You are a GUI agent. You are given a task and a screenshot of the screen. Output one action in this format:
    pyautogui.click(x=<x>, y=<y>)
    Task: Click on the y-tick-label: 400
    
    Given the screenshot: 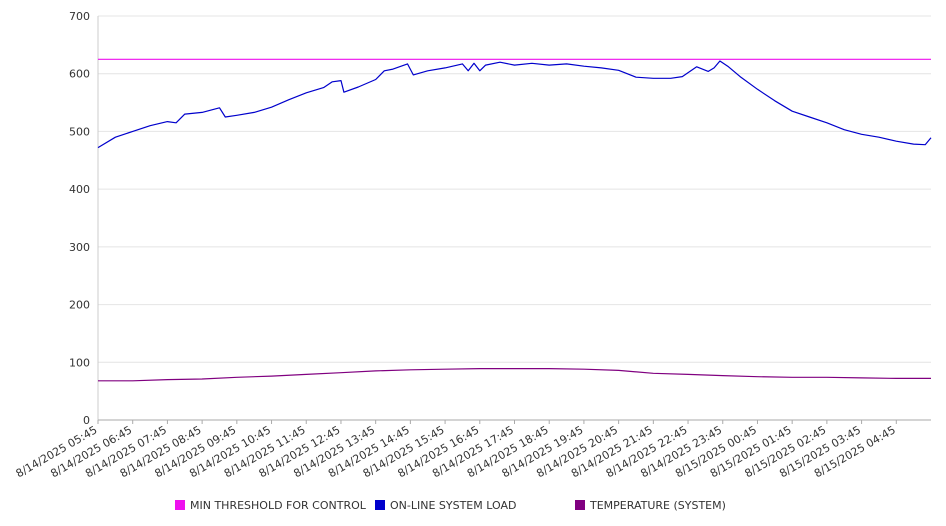 What is the action you would take?
    pyautogui.click(x=79, y=189)
    